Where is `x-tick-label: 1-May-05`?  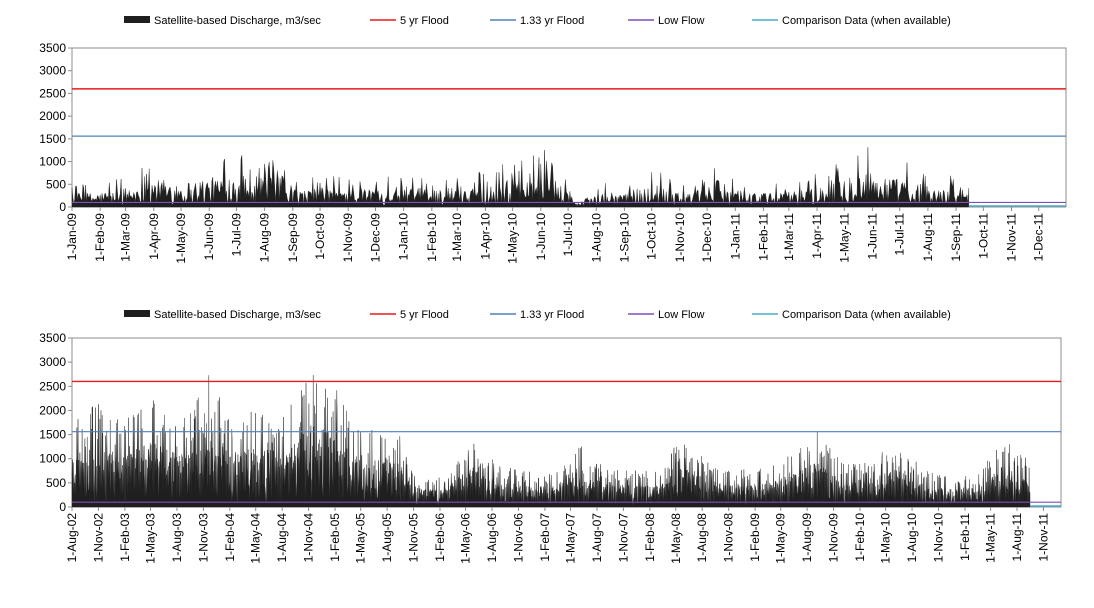
x-tick-label: 1-May-05 is located at coordinates (361, 538).